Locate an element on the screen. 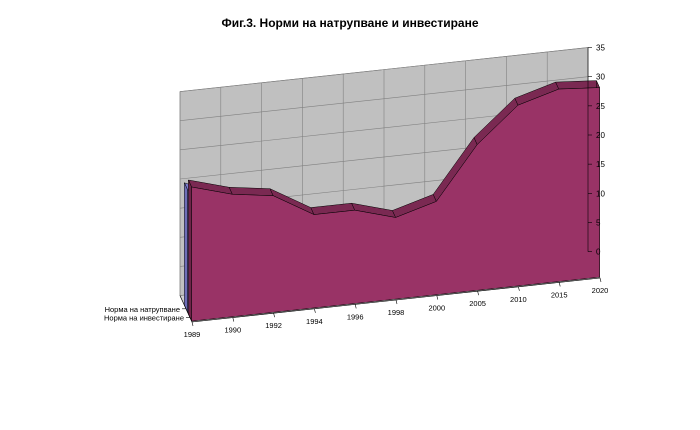  x-tick-label: 2000 is located at coordinates (436, 308).